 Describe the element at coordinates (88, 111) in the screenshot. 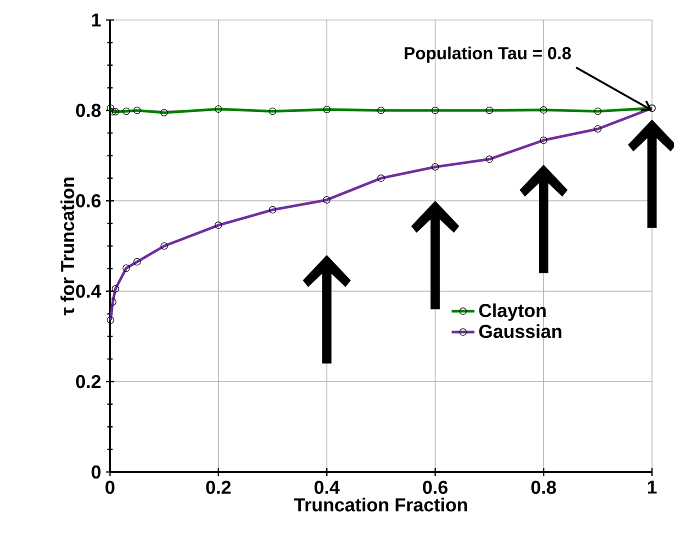

I see `y-tick-label: 0.8` at that location.